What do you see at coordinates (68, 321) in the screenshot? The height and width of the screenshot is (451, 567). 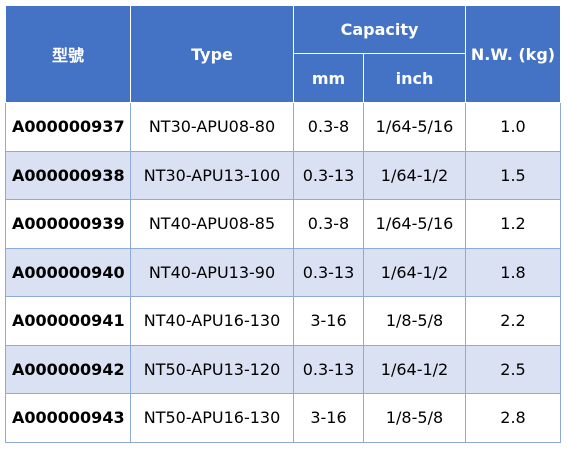 I see `model-cell: A000000941` at bounding box center [68, 321].